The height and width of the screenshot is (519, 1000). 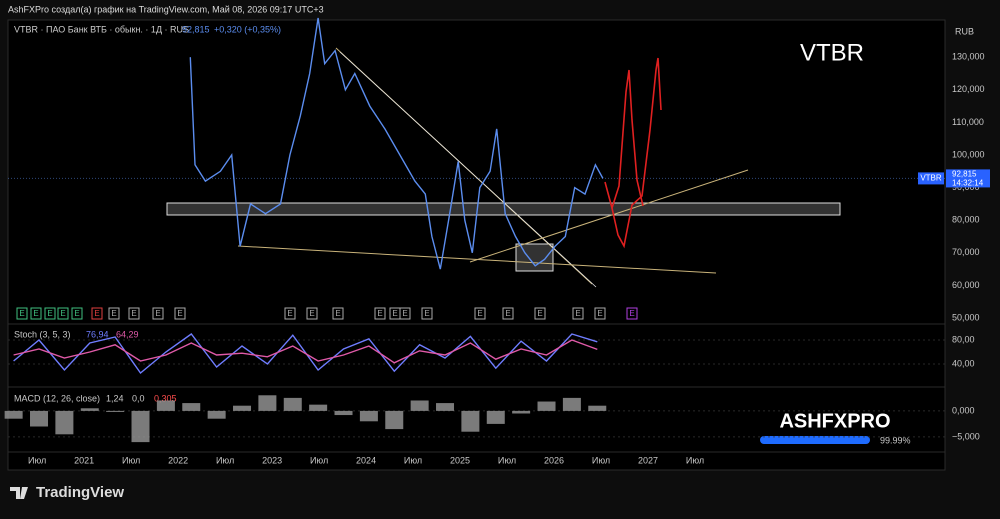 I want to click on y-tick-label: 100,000, so click(x=968, y=154).